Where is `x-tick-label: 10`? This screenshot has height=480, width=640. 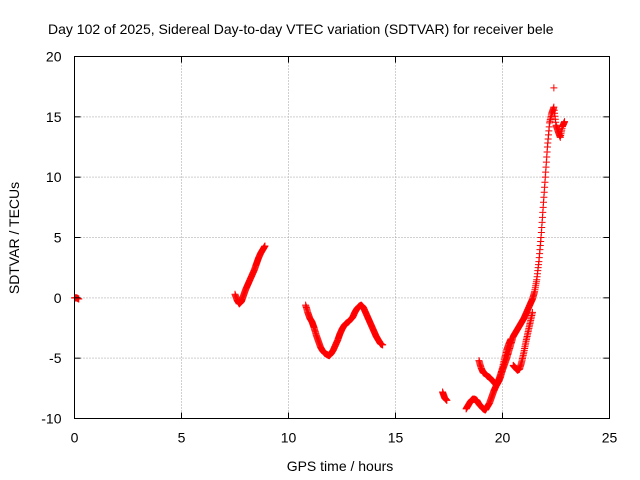 x-tick-label: 10 is located at coordinates (289, 438).